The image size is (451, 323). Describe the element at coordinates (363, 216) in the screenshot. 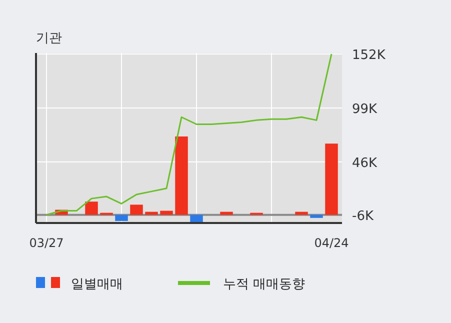

I see `y-tick-label: -6K` at that location.